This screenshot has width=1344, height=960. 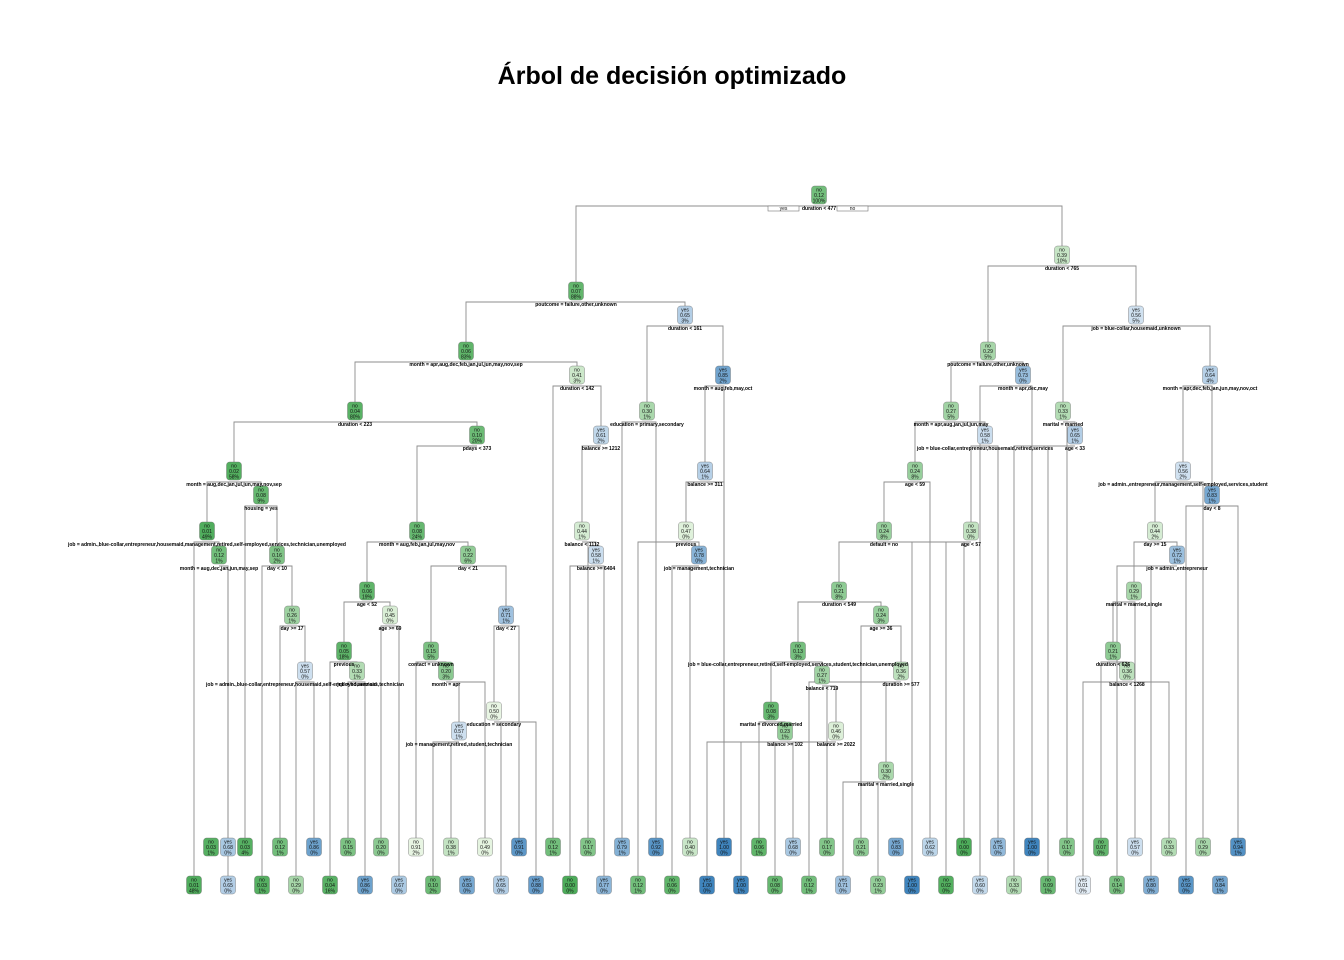 I want to click on node-prob: 0.33, so click(x=1169, y=848).